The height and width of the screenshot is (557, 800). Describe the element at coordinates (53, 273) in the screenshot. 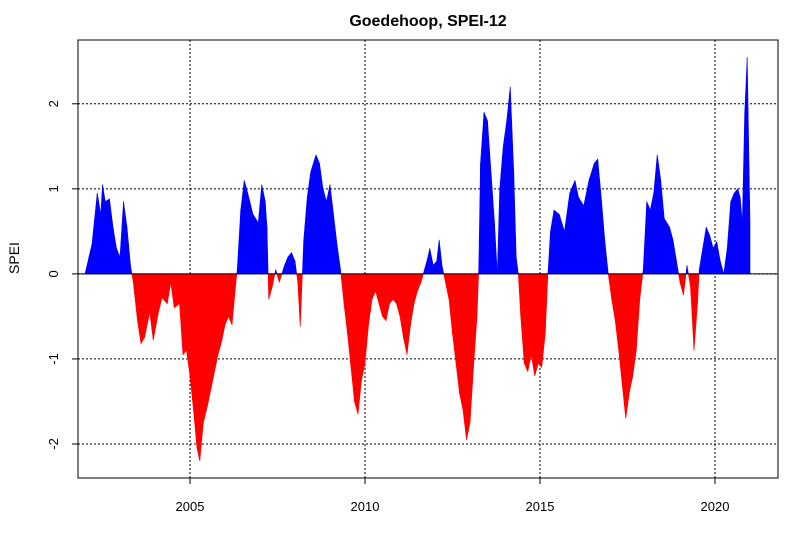

I see `y-tick-label: 0` at that location.